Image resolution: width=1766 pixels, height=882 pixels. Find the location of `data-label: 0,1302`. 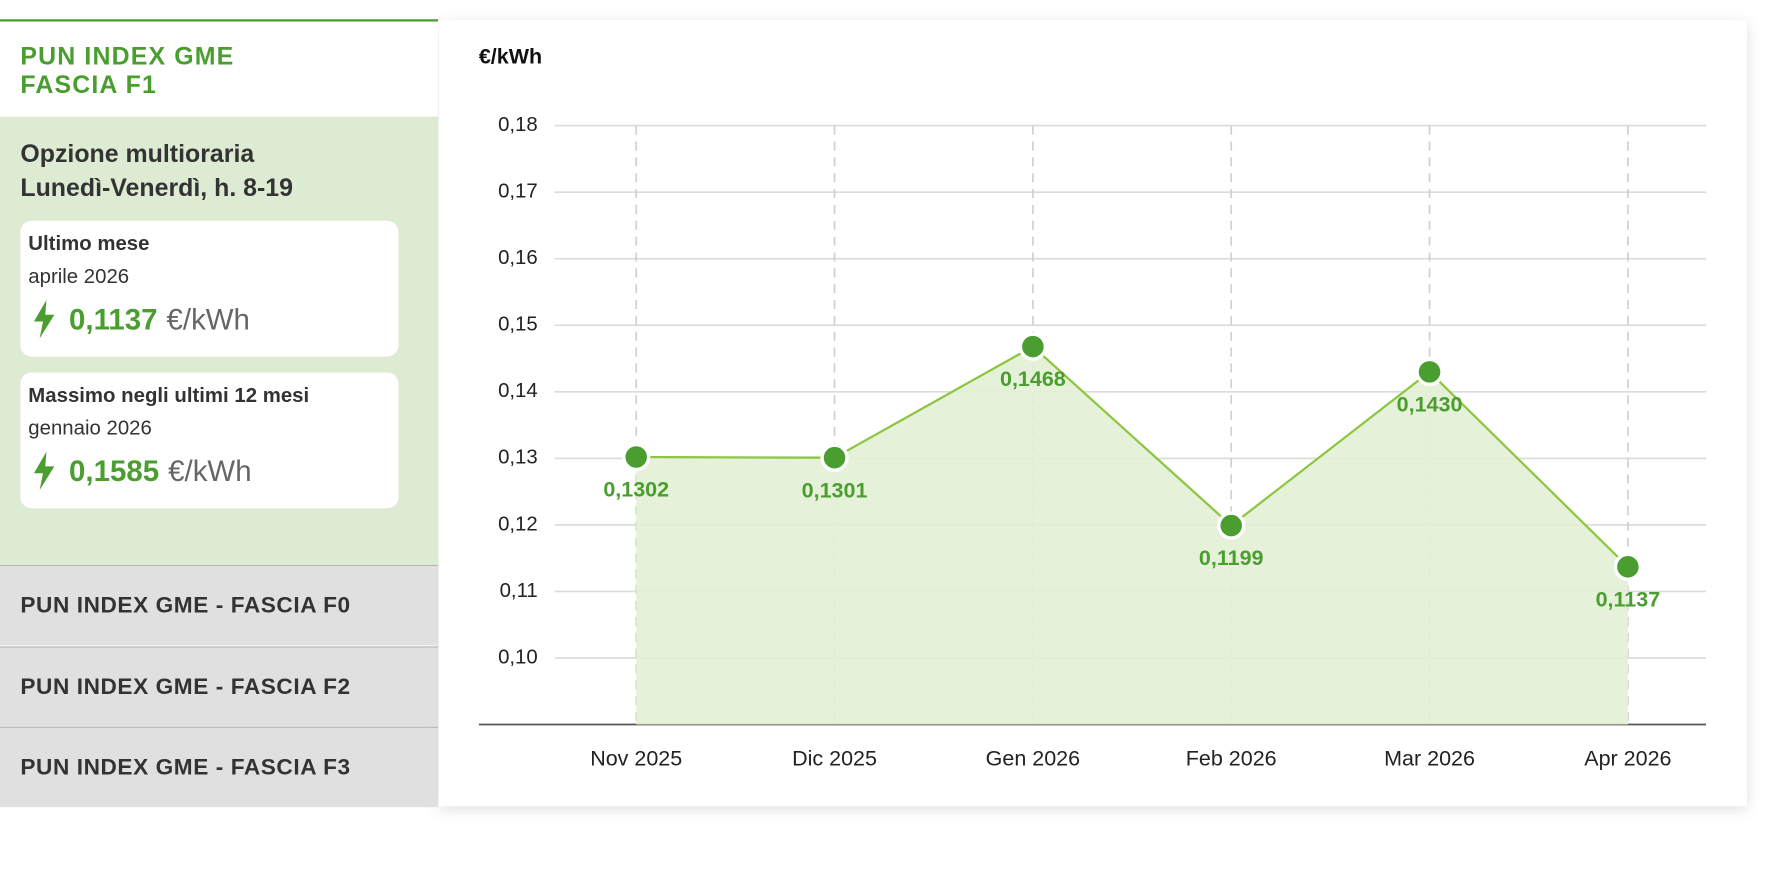

data-label: 0,1302 is located at coordinates (636, 490).